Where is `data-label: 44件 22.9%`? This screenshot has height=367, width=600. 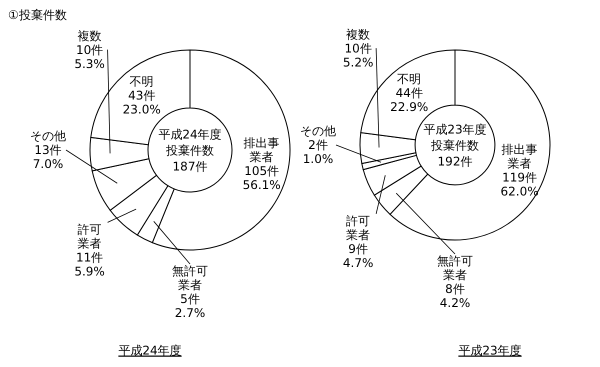 data-label: 44件 22.9% is located at coordinates (409, 100).